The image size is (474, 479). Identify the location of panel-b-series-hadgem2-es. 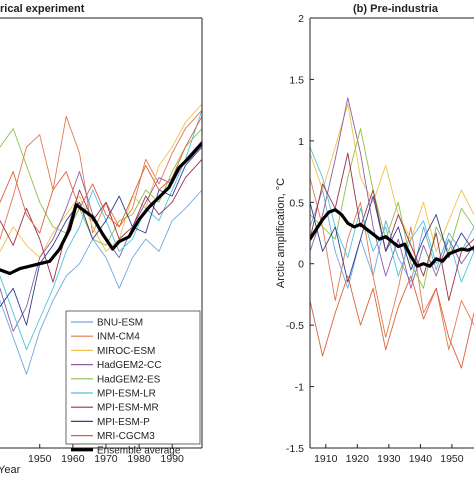
(392, 208).